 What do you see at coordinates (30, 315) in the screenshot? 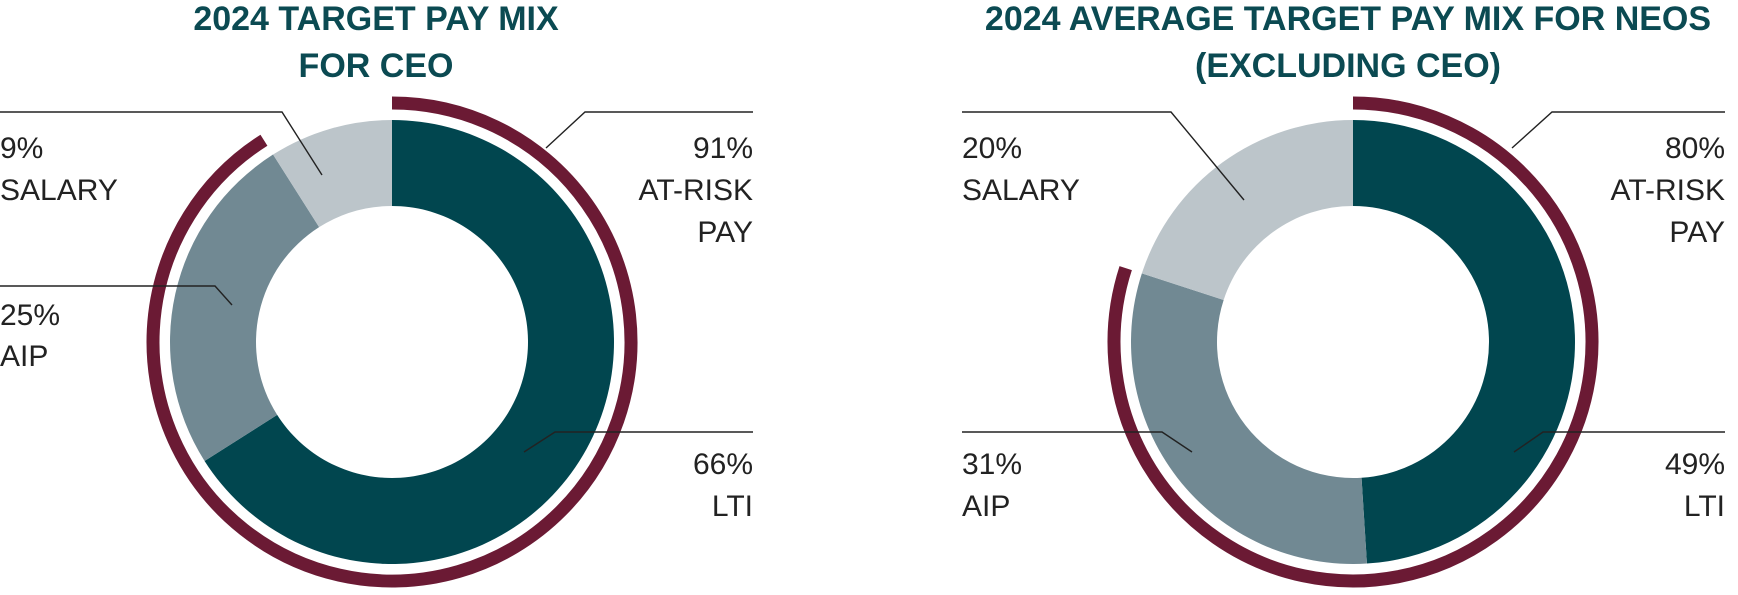
I see `aip-percent-label: 25%` at bounding box center [30, 315].